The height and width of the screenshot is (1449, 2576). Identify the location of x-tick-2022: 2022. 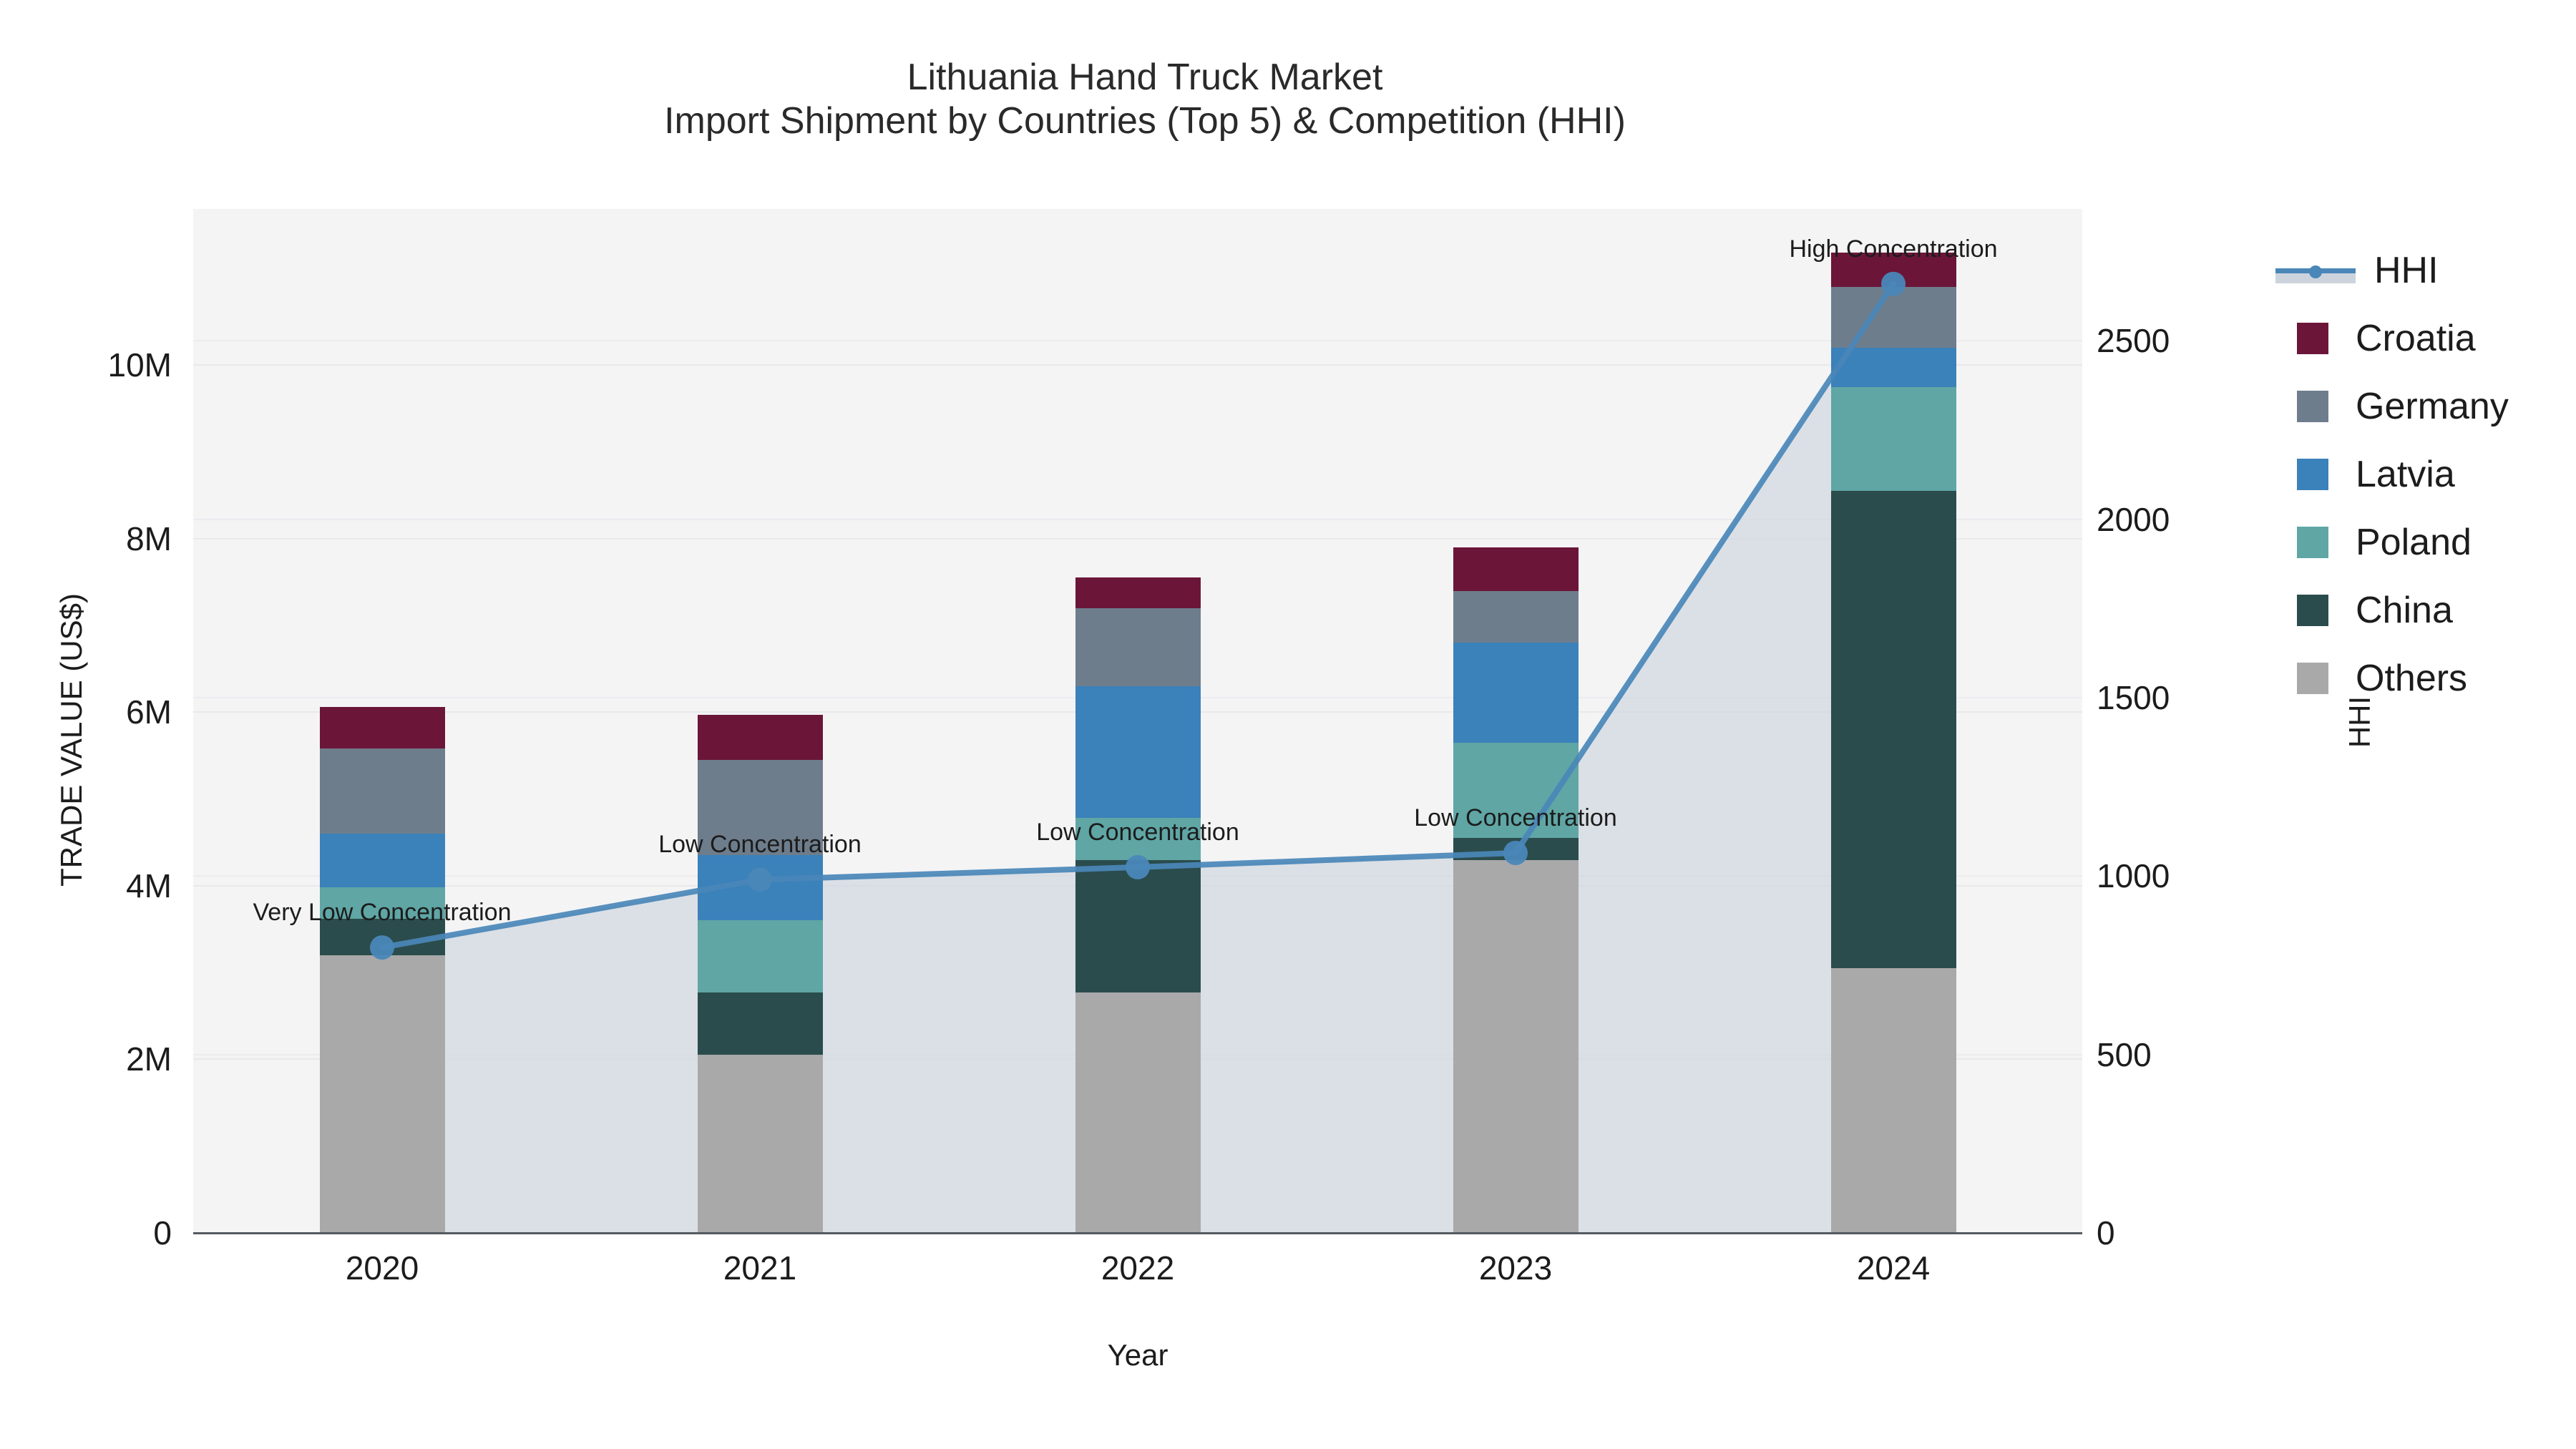
(1138, 1268).